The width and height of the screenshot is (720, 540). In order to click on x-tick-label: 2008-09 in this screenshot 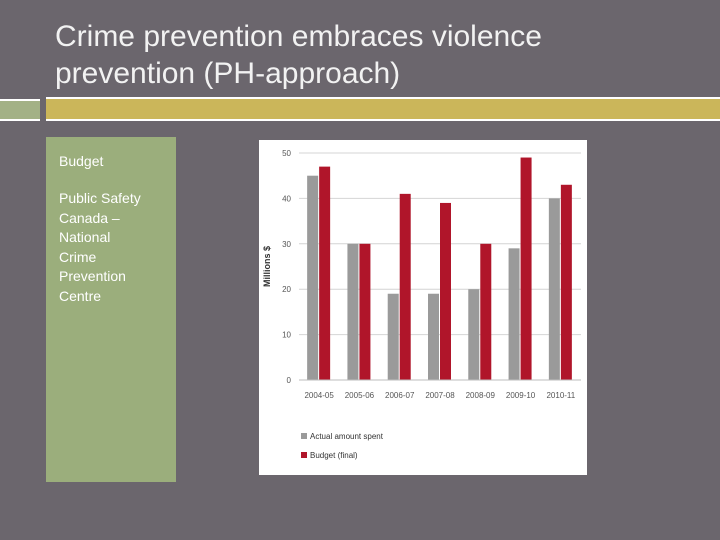, I will do `click(481, 395)`.